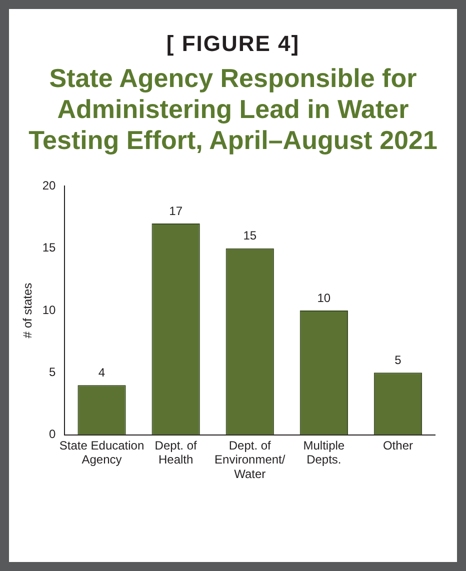  Describe the element at coordinates (250, 460) in the screenshot. I see `x-tick-label: Dept. of Environment/ Water` at that location.